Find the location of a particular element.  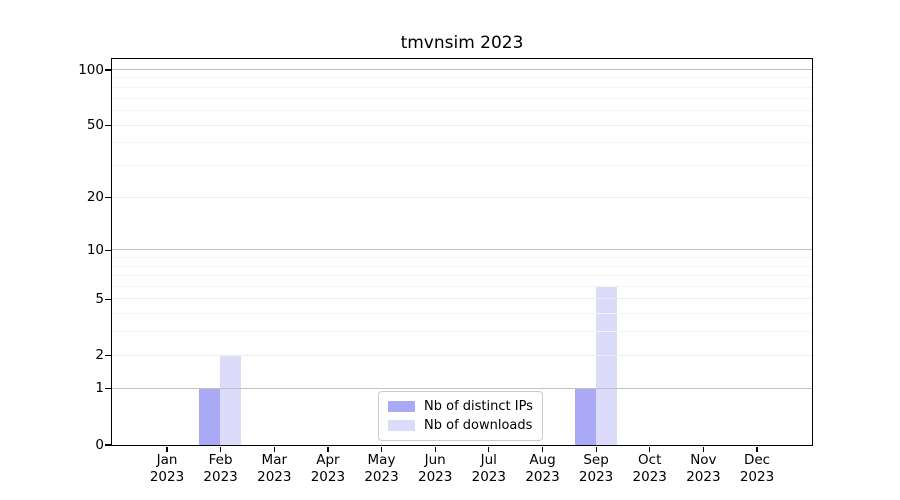

x-tick-label-aug: Aug 2023 is located at coordinates (542, 468).